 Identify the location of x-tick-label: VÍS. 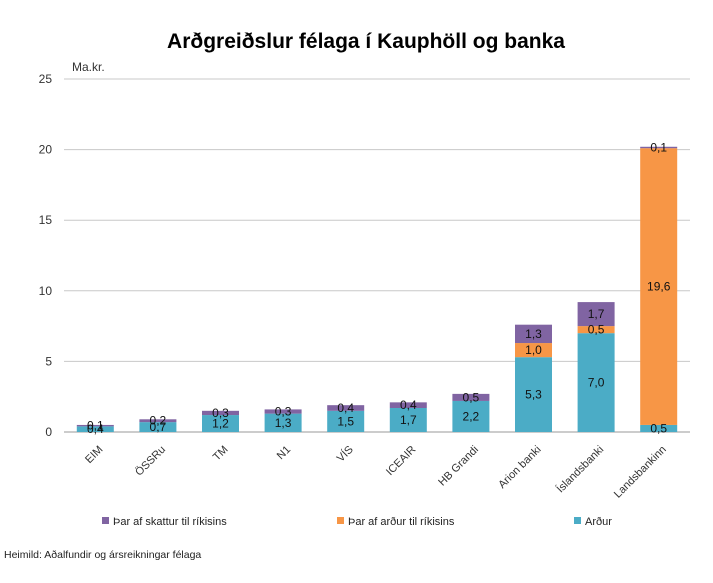
(345, 454).